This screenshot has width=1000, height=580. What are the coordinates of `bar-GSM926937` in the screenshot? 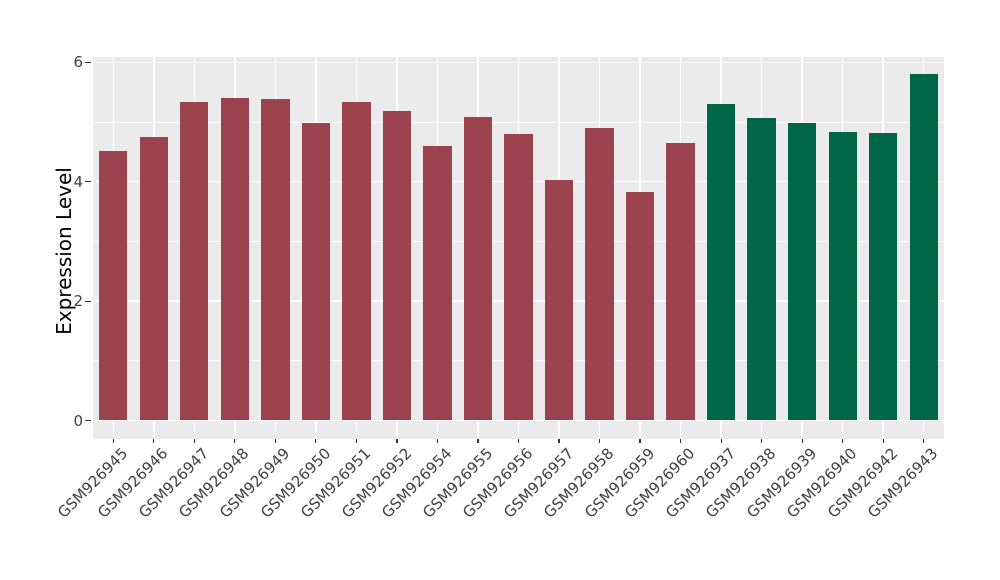 It's located at (721, 262).